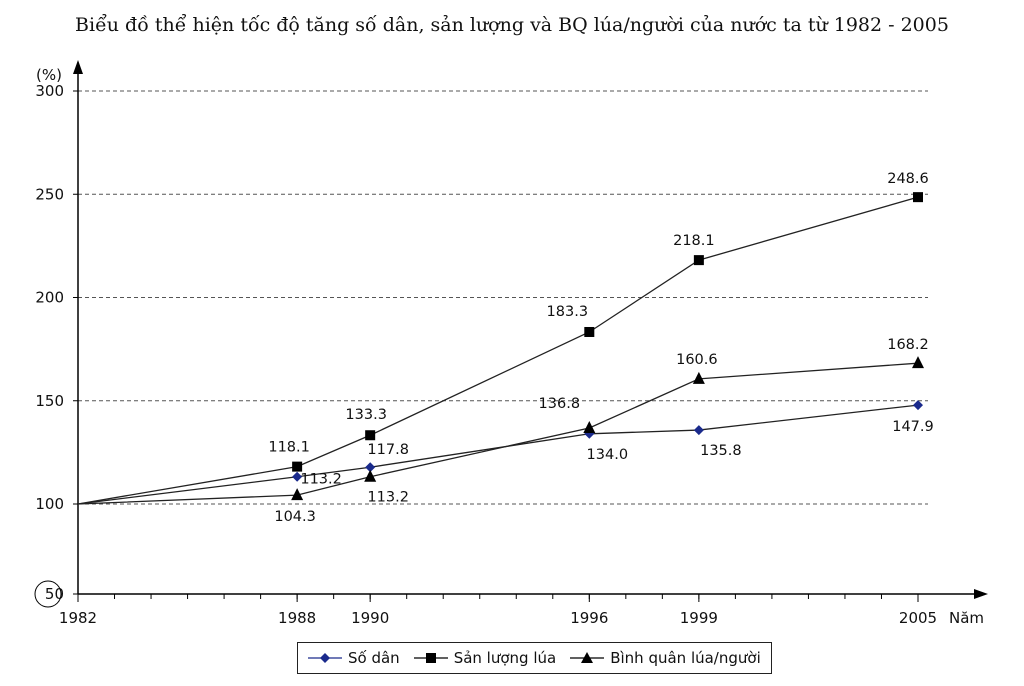 The width and height of the screenshot is (1024, 686). Describe the element at coordinates (49, 91) in the screenshot. I see `y-tick-label: 300` at that location.